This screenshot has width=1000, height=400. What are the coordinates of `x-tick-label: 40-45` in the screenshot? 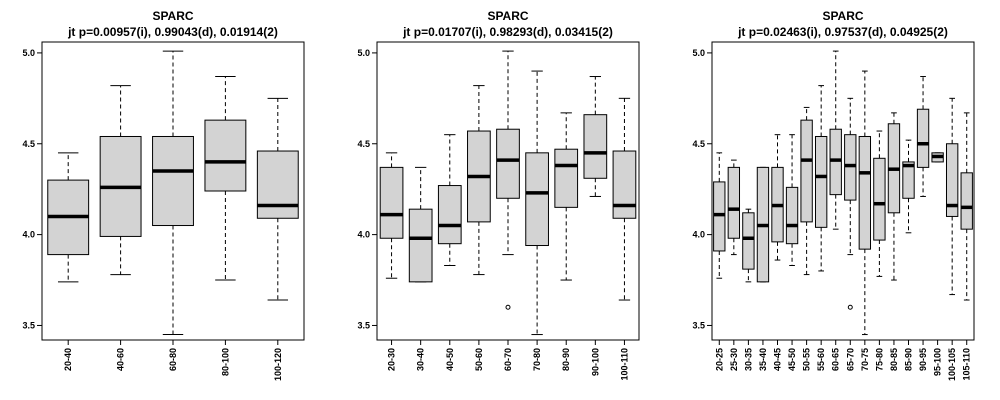 It's located at (778, 359).